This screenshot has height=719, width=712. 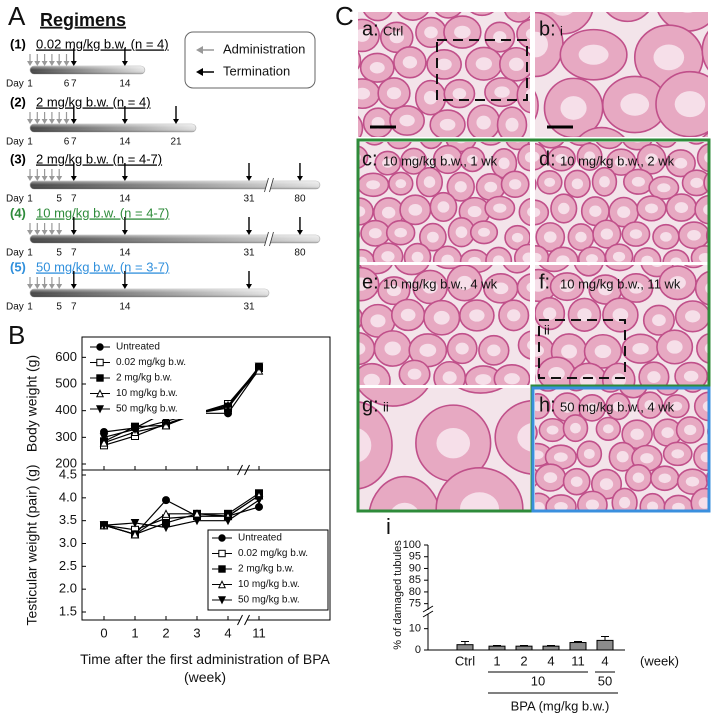 I want to click on legend-arrow-head, so click(x=199, y=72).